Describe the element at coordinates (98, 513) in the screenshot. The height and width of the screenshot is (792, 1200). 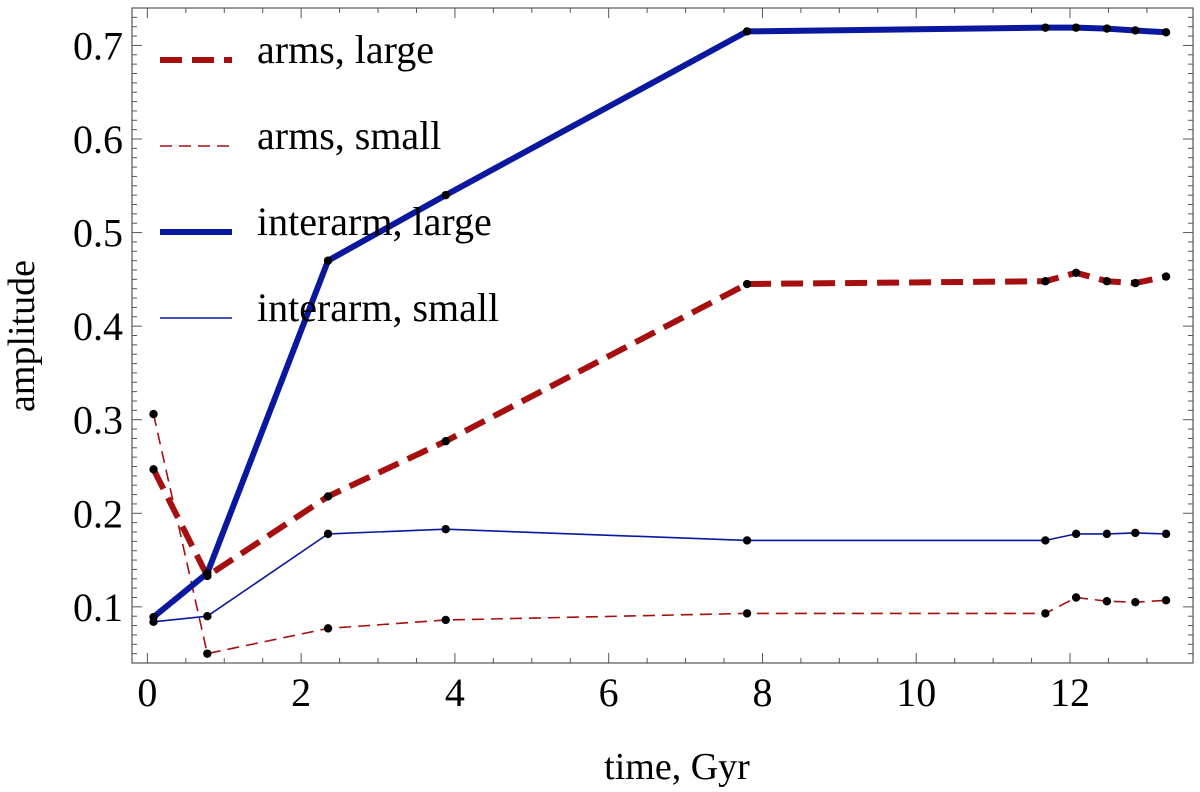
I see `y-tick-label: 0.2` at that location.